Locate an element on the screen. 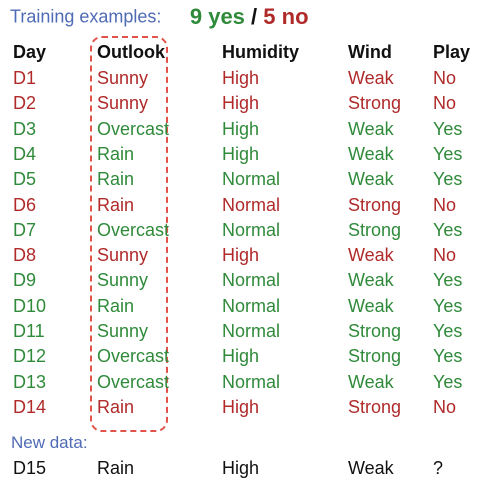  yes-count: 9 yes is located at coordinates (217, 16).